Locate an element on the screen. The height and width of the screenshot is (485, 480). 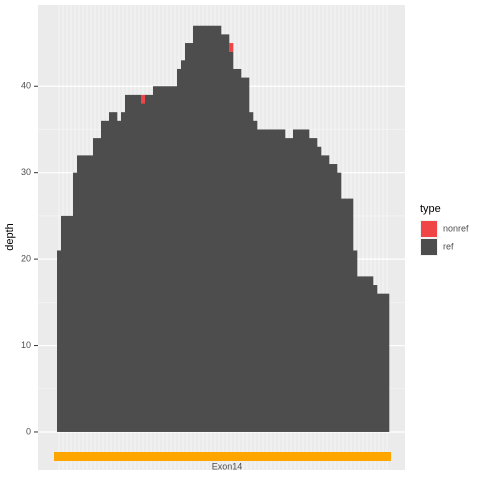
legend: nonref ref is located at coordinates (444, 238).